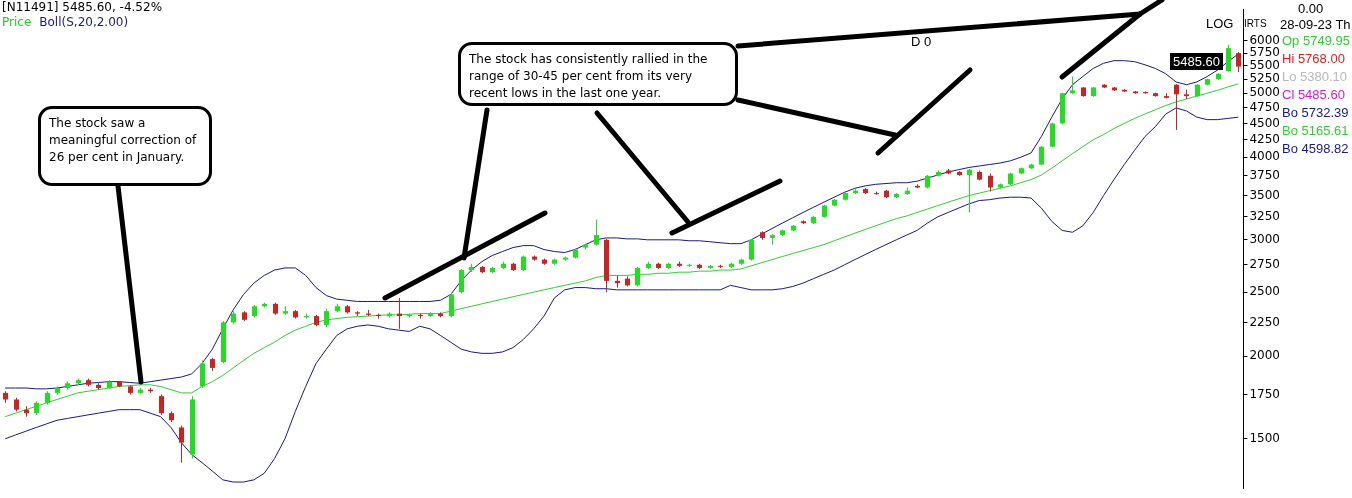  Describe the element at coordinates (1265, 194) in the screenshot. I see `y-tick-label: 3500` at that location.